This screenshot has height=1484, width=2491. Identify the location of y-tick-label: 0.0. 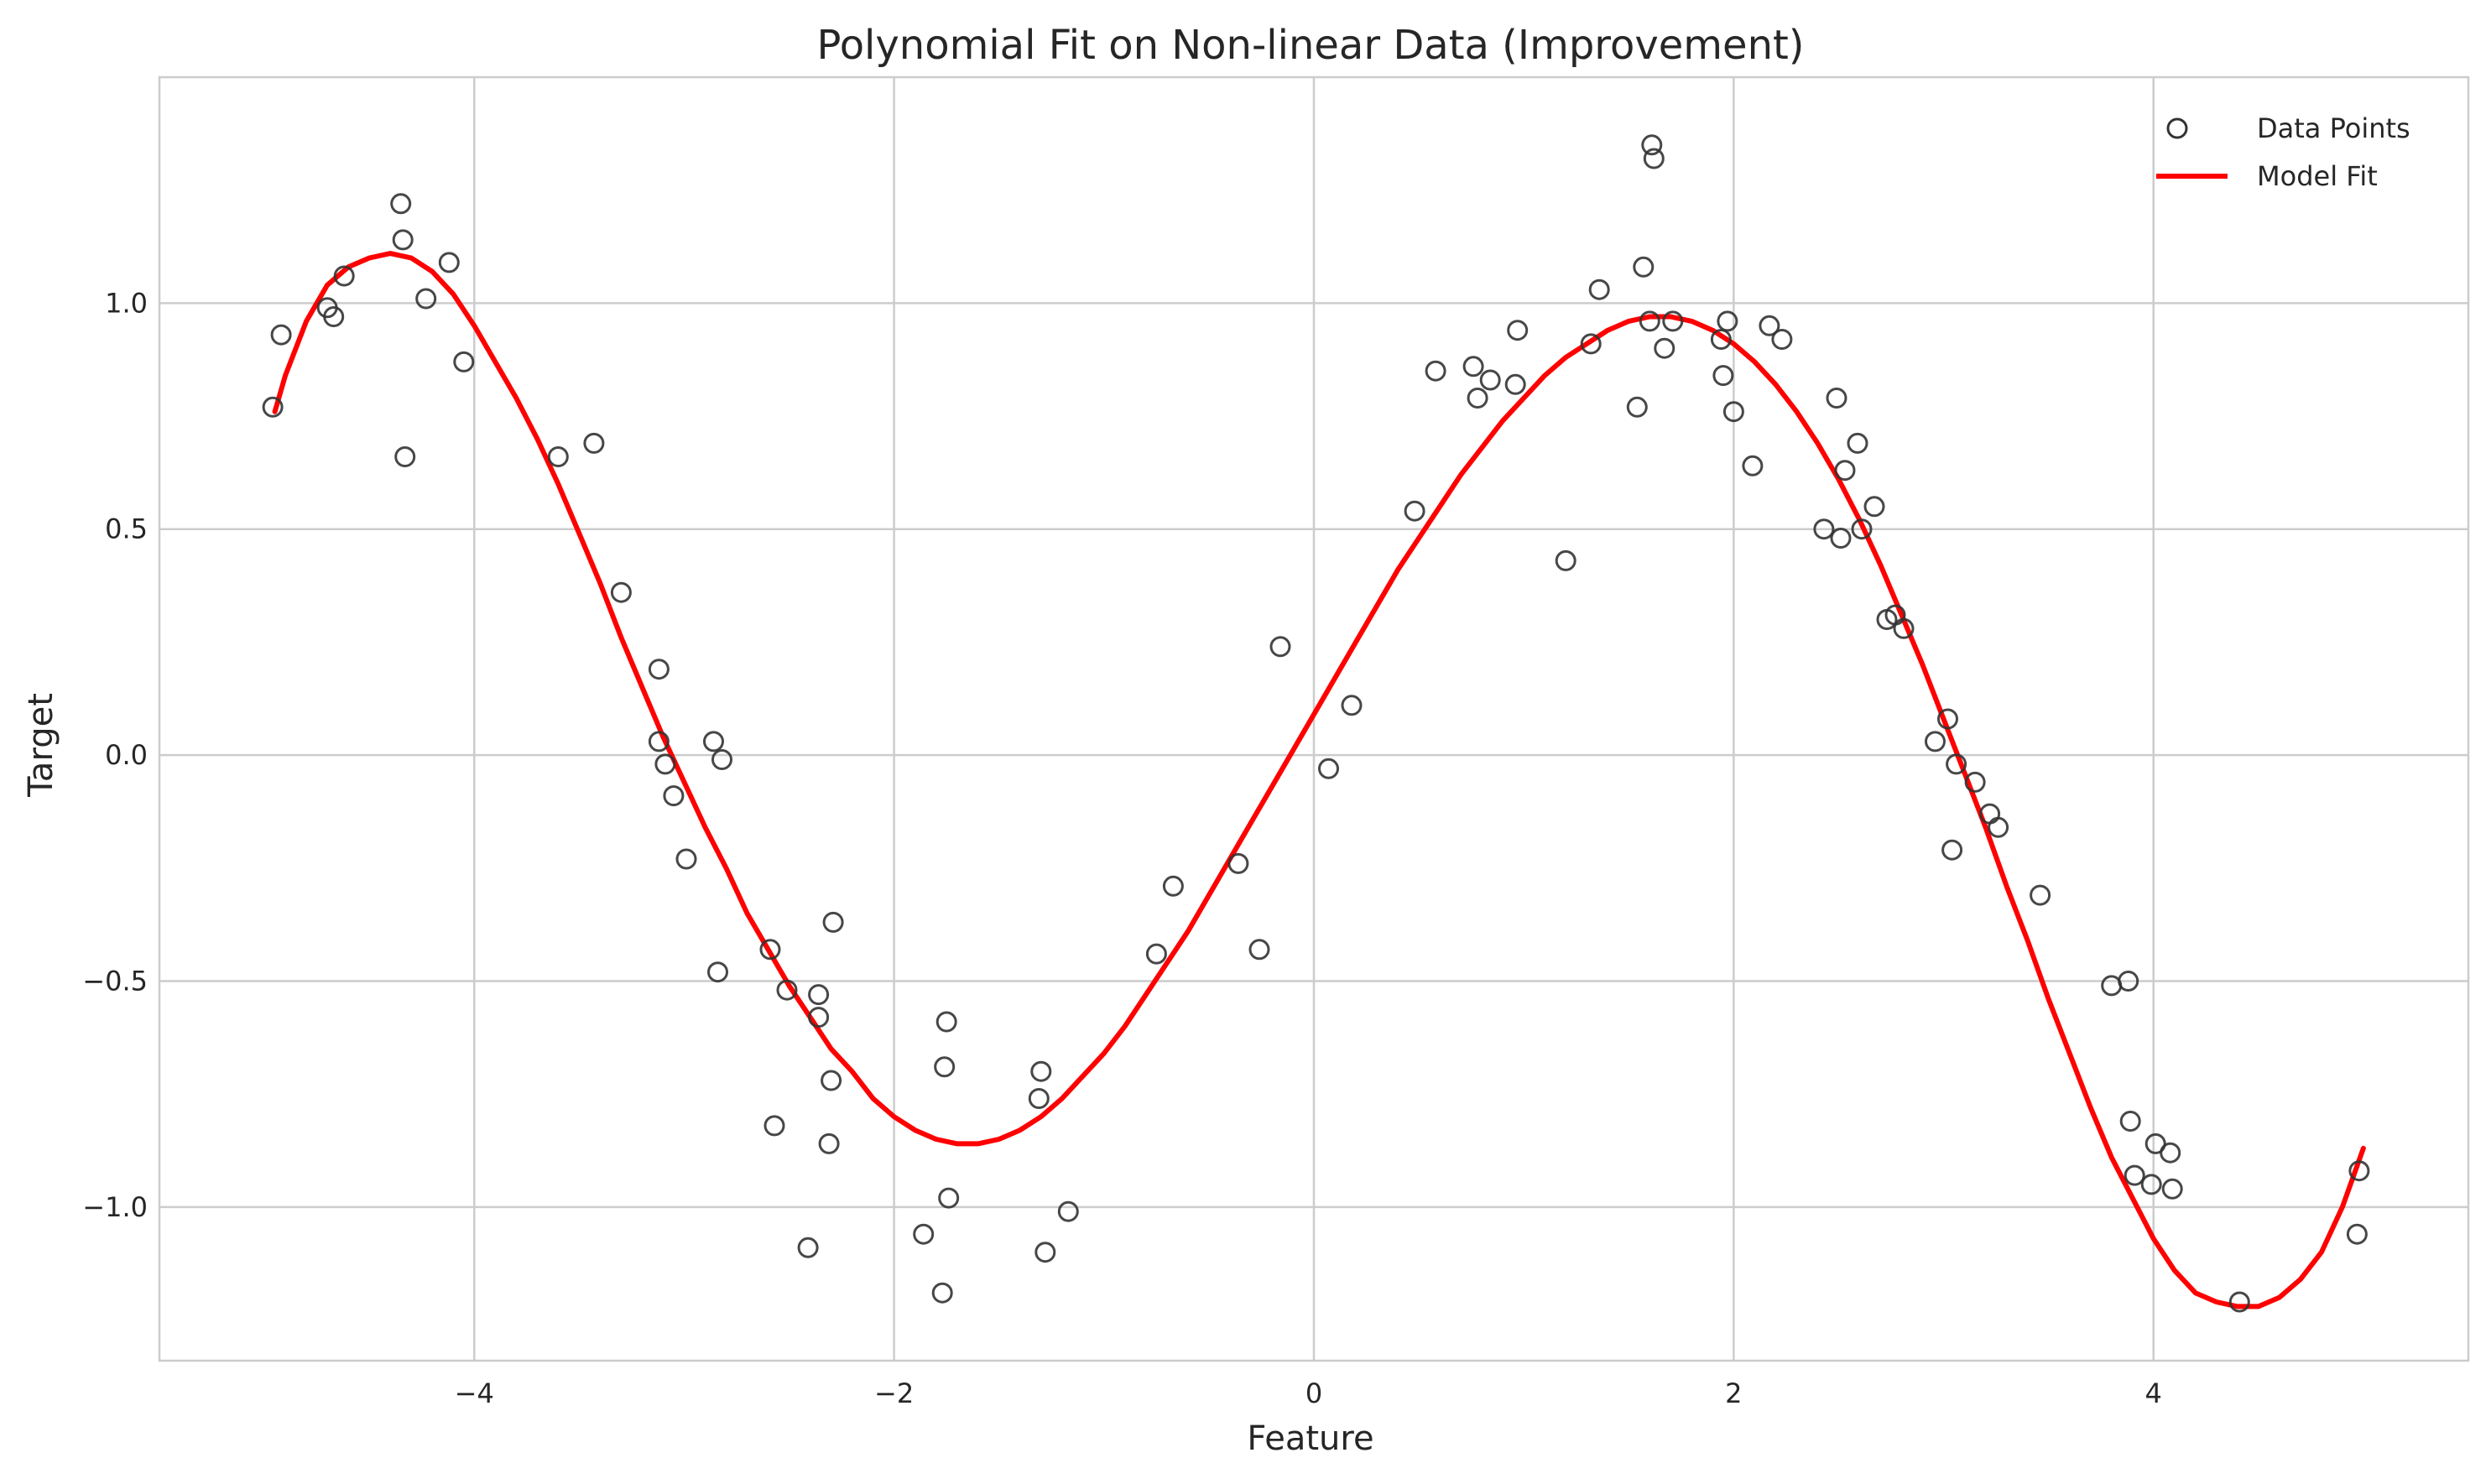
(127, 755).